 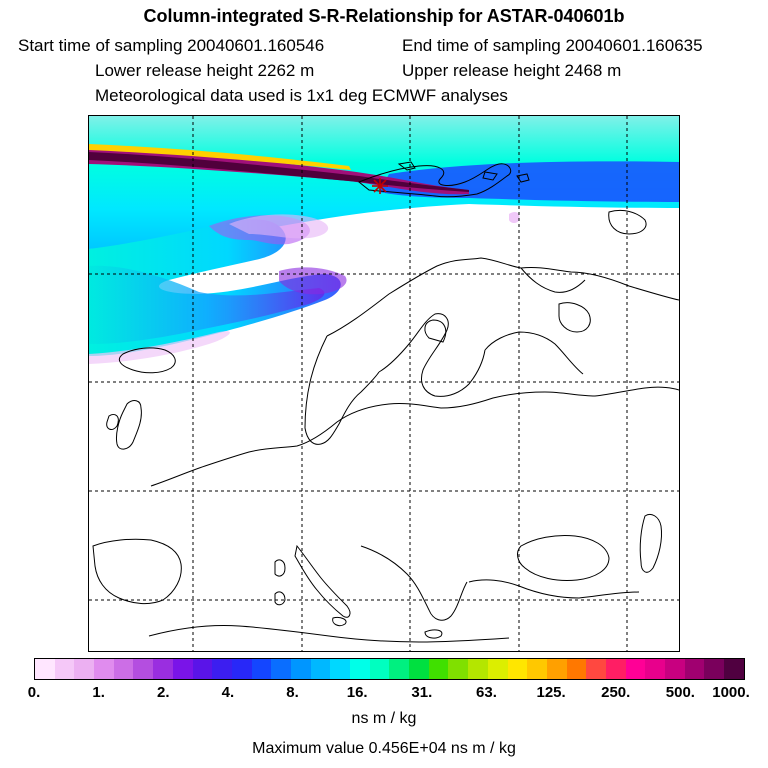 What do you see at coordinates (322, 581) in the screenshot?
I see `italy` at bounding box center [322, 581].